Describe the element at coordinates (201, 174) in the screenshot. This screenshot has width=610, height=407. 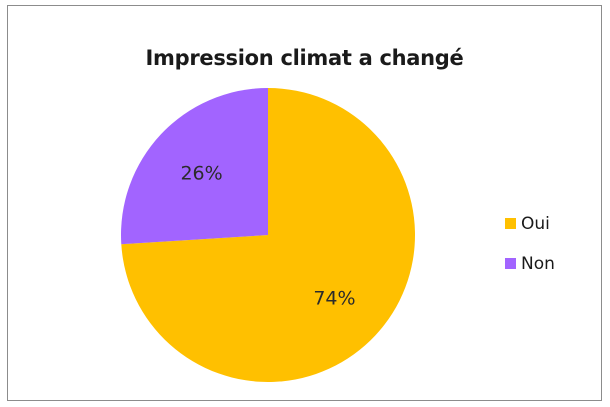
I see `data-label-non: 26%` at that location.